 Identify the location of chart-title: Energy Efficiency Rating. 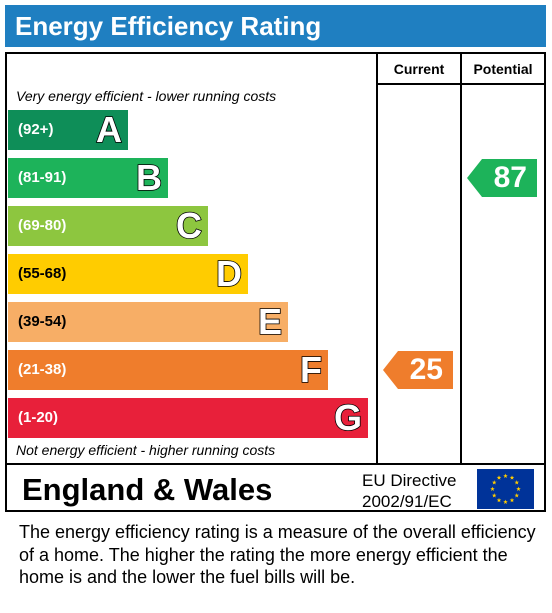
(275, 26).